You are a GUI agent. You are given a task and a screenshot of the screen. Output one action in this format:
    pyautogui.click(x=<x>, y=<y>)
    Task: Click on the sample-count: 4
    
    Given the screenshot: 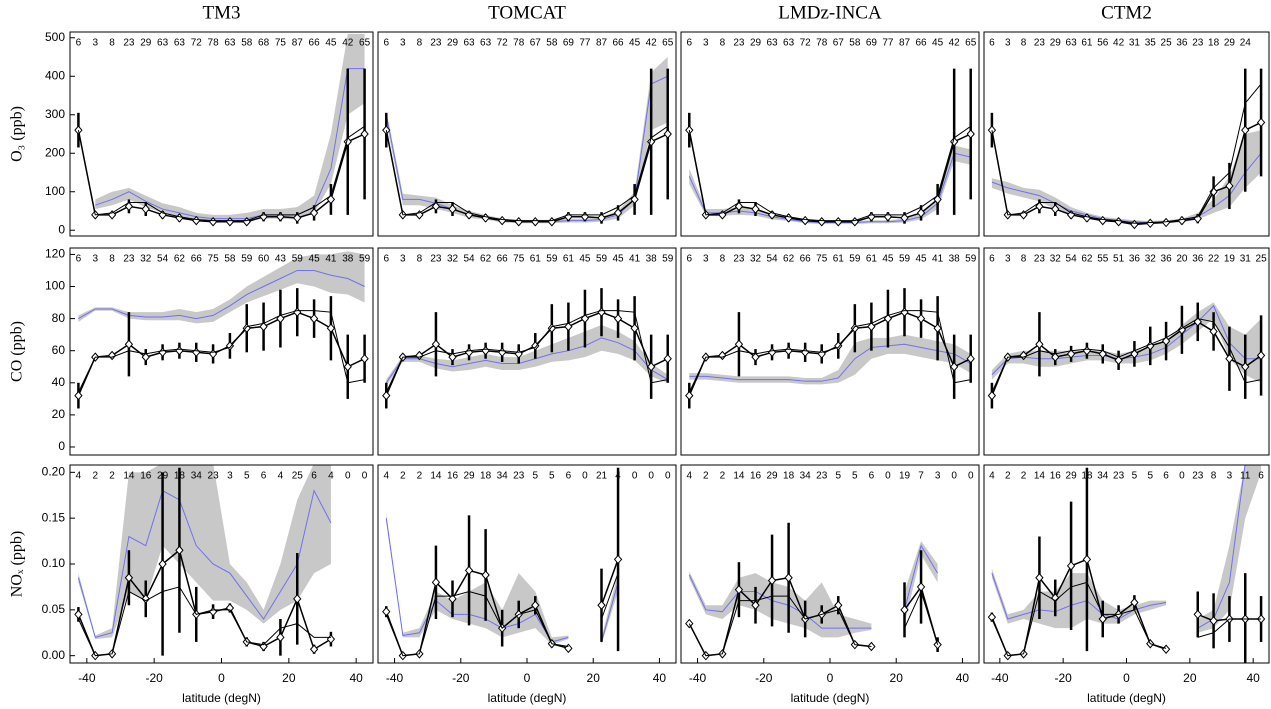 What is the action you would take?
    pyautogui.click(x=281, y=476)
    